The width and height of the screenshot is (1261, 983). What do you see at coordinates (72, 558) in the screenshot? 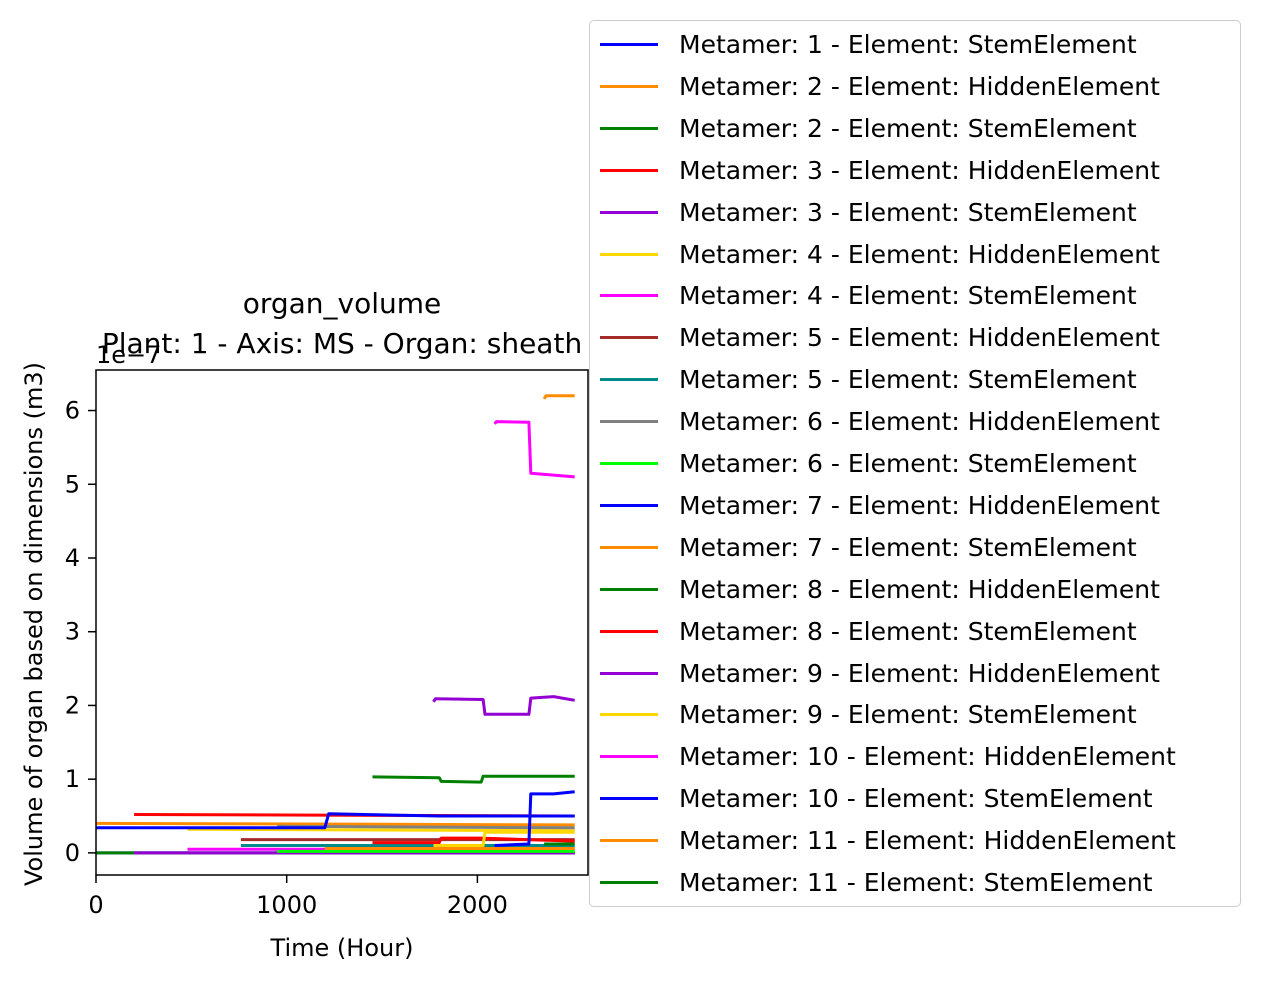
I see `y-tick-label: 4` at bounding box center [72, 558].